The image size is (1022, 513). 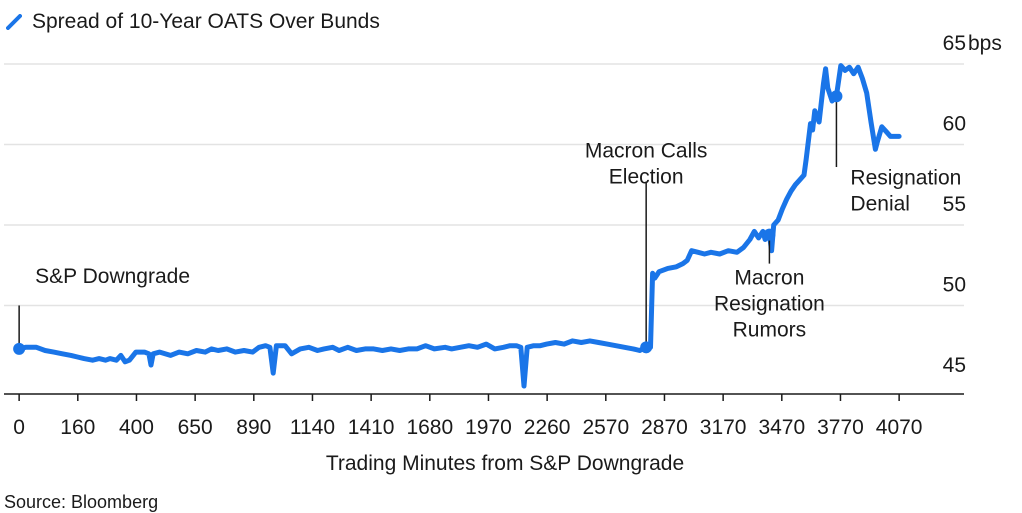 What do you see at coordinates (195, 427) in the screenshot?
I see `x-tick-label: 650` at bounding box center [195, 427].